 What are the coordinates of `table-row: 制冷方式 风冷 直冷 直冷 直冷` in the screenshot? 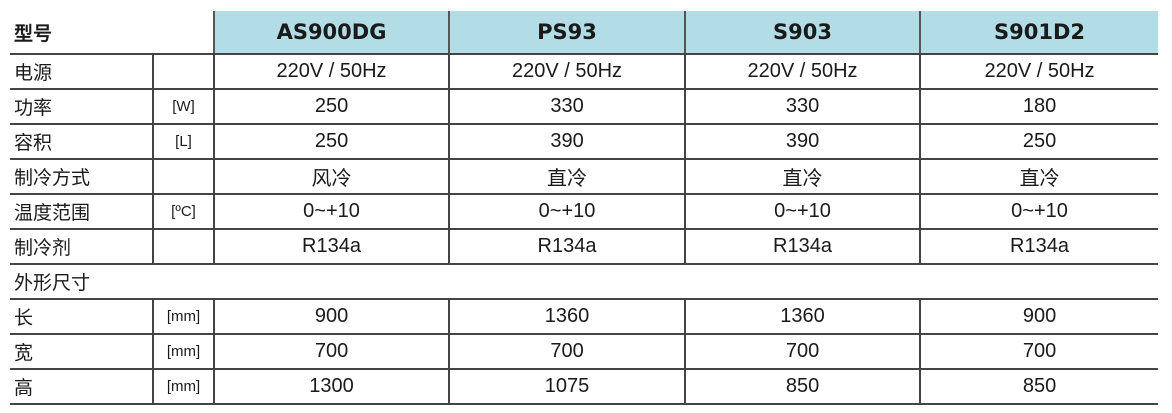 It's located at (584, 177).